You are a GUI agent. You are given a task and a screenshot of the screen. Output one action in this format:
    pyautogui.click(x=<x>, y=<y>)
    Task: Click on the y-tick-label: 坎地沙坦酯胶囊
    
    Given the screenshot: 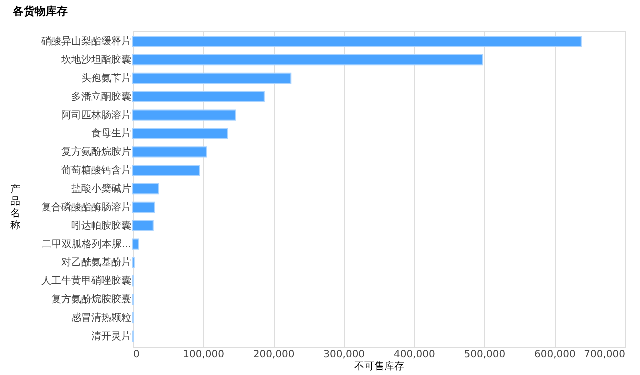 What is the action you would take?
    pyautogui.click(x=96, y=60)
    